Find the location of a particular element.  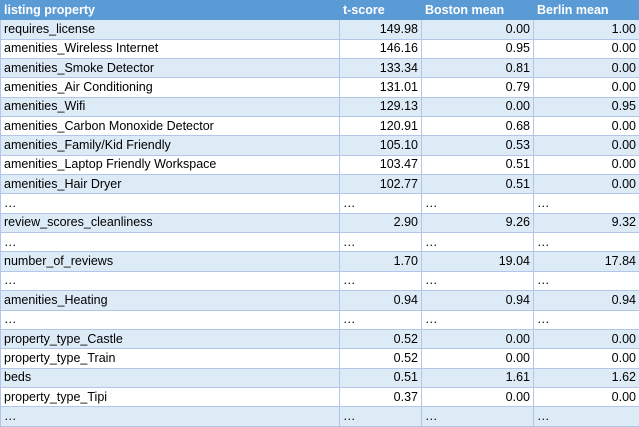

property-cell: review_scores_cleanliness is located at coordinates (170, 222).